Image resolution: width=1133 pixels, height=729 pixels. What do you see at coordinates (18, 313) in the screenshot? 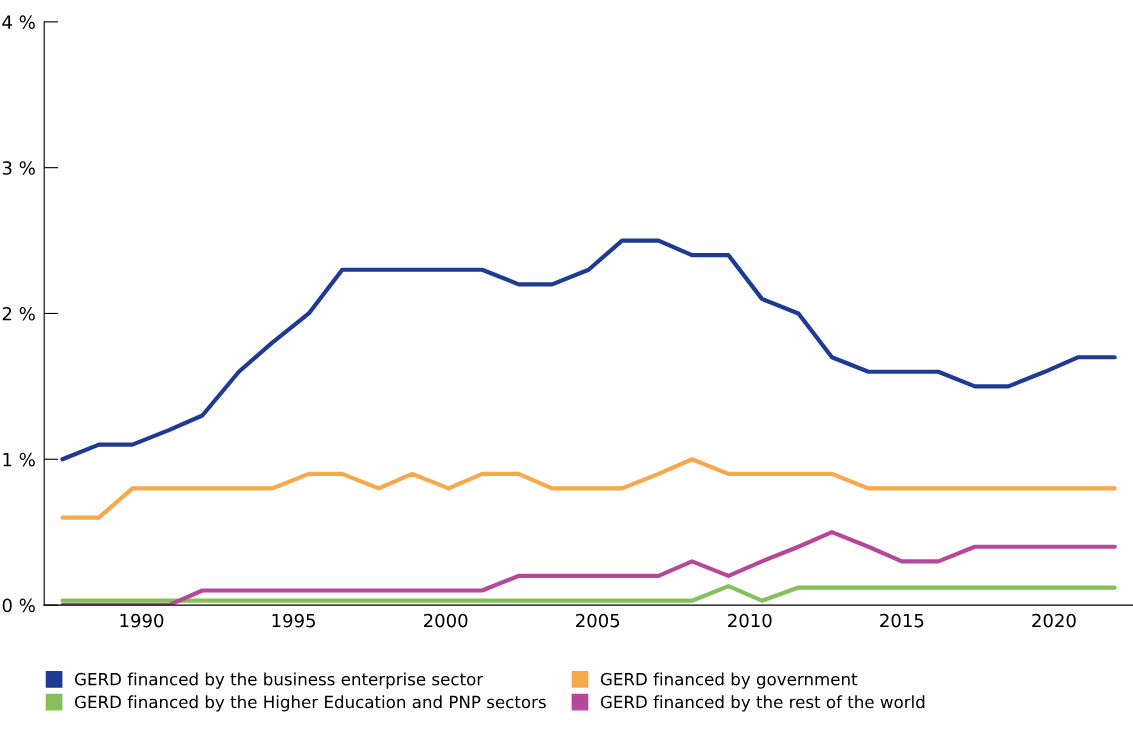
I see `y-tick-label: 2 %` at bounding box center [18, 313].